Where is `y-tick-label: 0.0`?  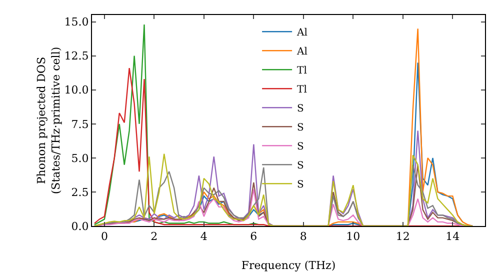
y-tick-label: 0.0 is located at coordinates (80, 226).